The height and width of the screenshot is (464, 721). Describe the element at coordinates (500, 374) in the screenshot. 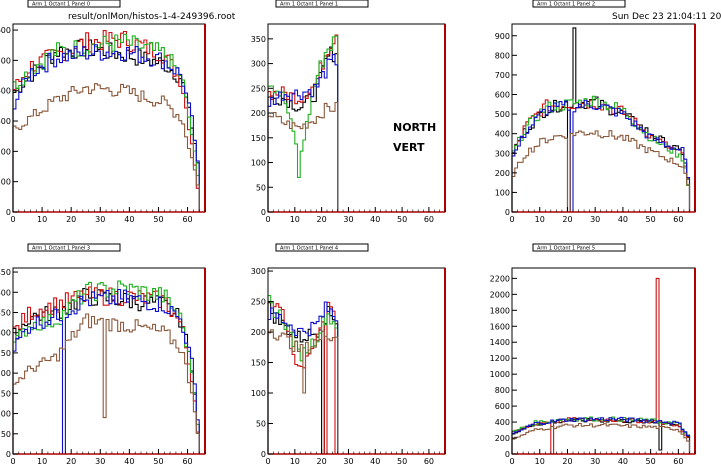

I see `y-tick-label: 1000` at that location.